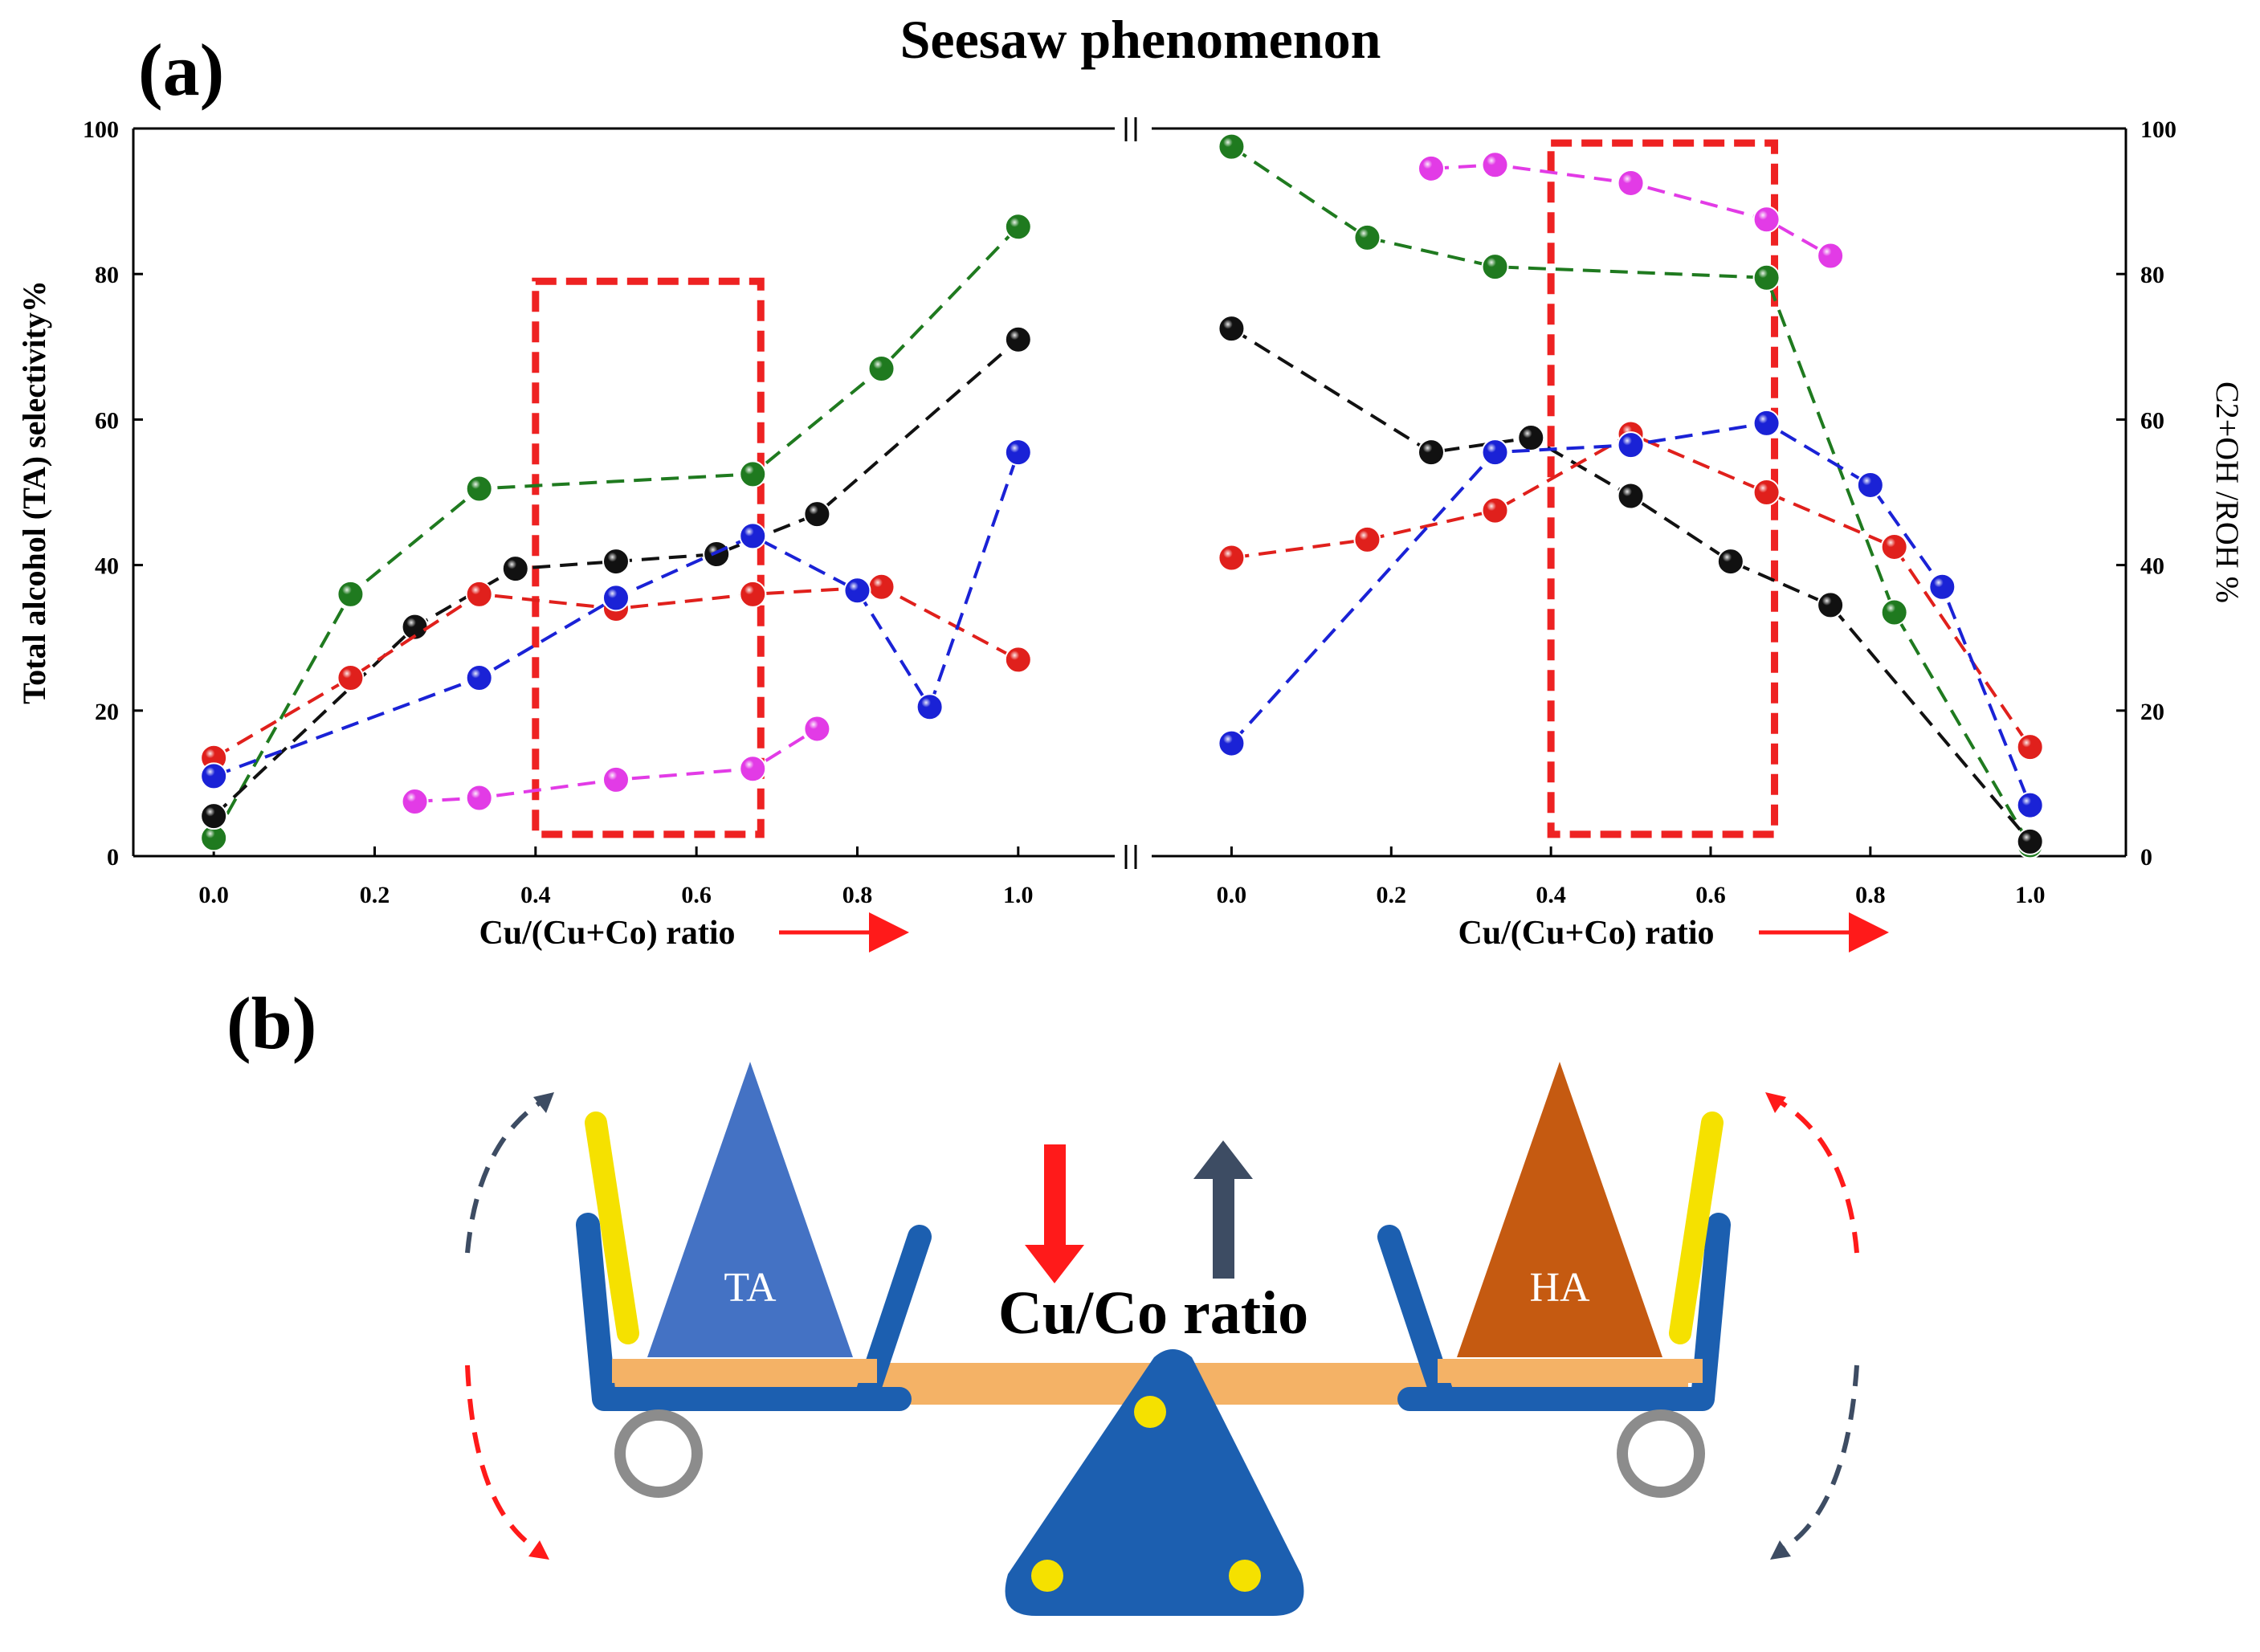 This screenshot has width=2260, height=1652. I want to click on pivot-bolt-top, so click(1150, 1412).